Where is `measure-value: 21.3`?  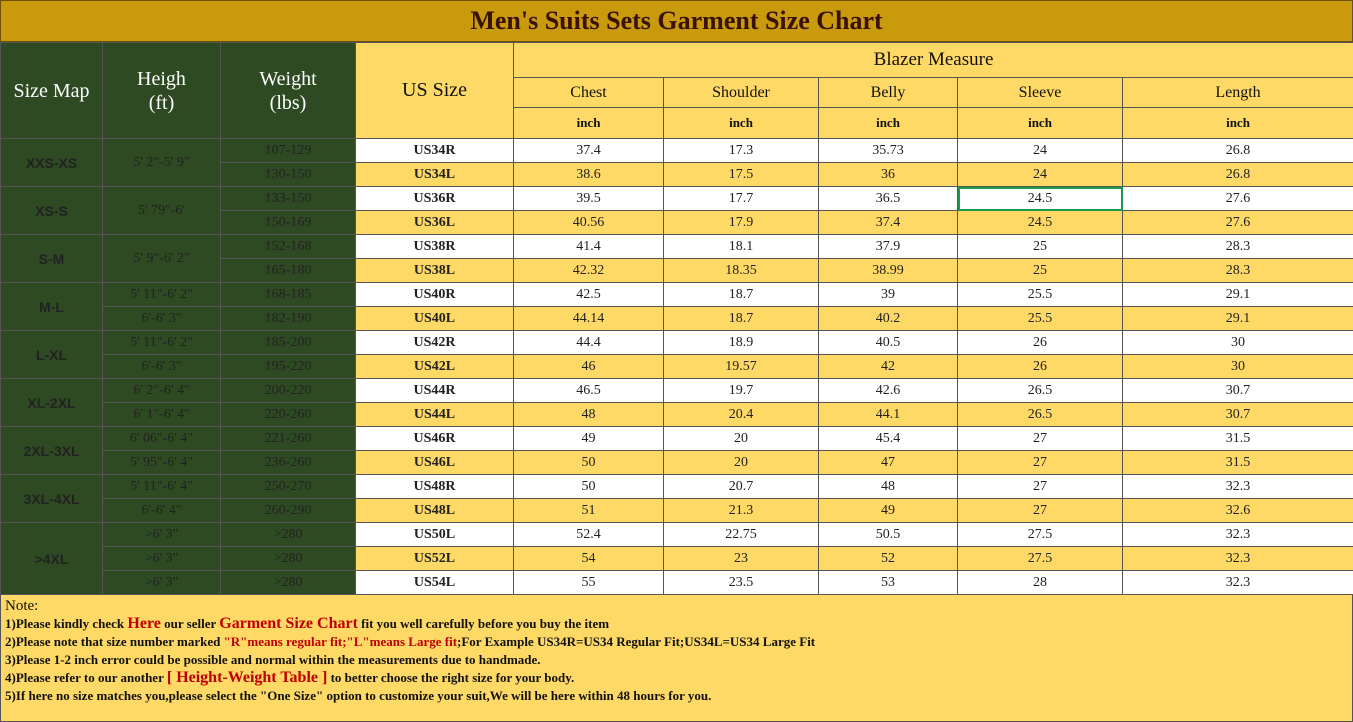 measure-value: 21.3 is located at coordinates (741, 510).